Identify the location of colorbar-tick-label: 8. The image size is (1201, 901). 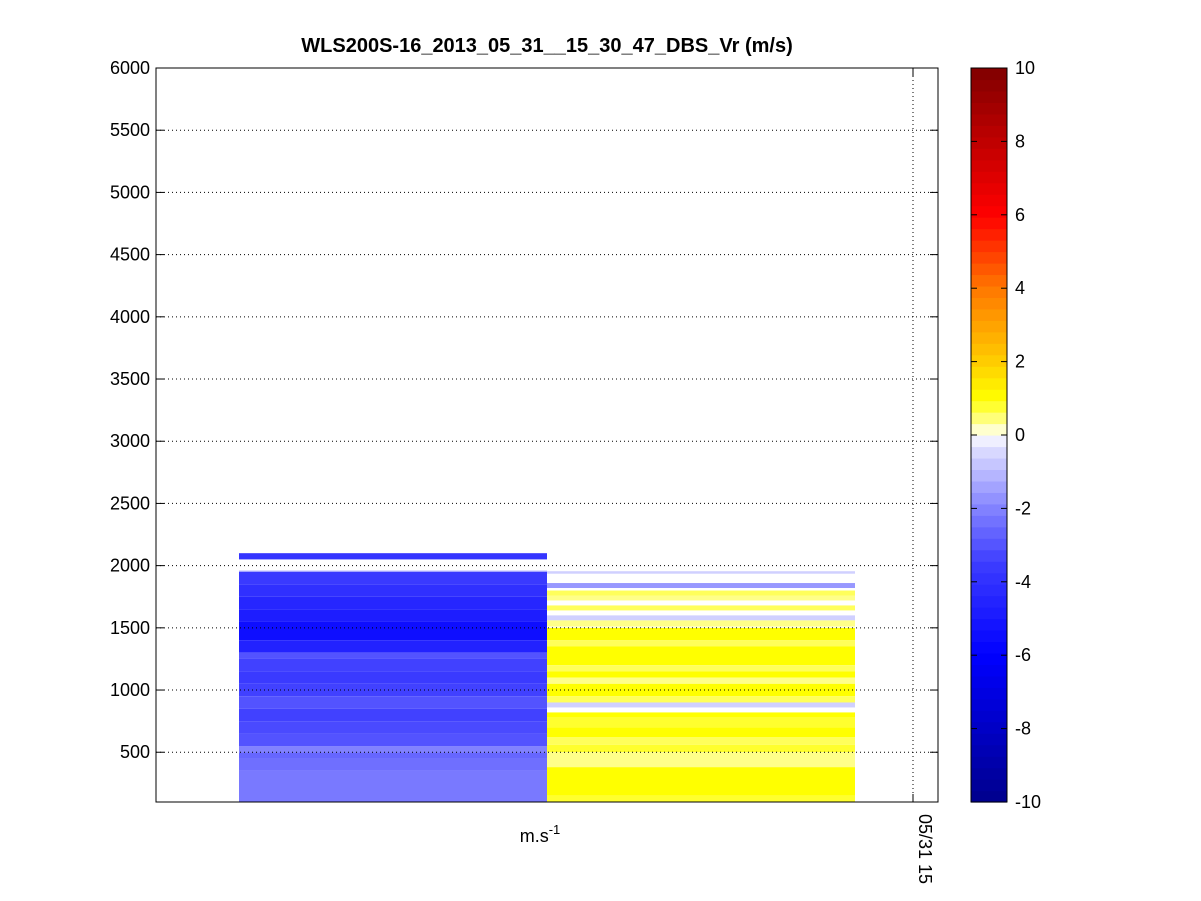
(1020, 141).